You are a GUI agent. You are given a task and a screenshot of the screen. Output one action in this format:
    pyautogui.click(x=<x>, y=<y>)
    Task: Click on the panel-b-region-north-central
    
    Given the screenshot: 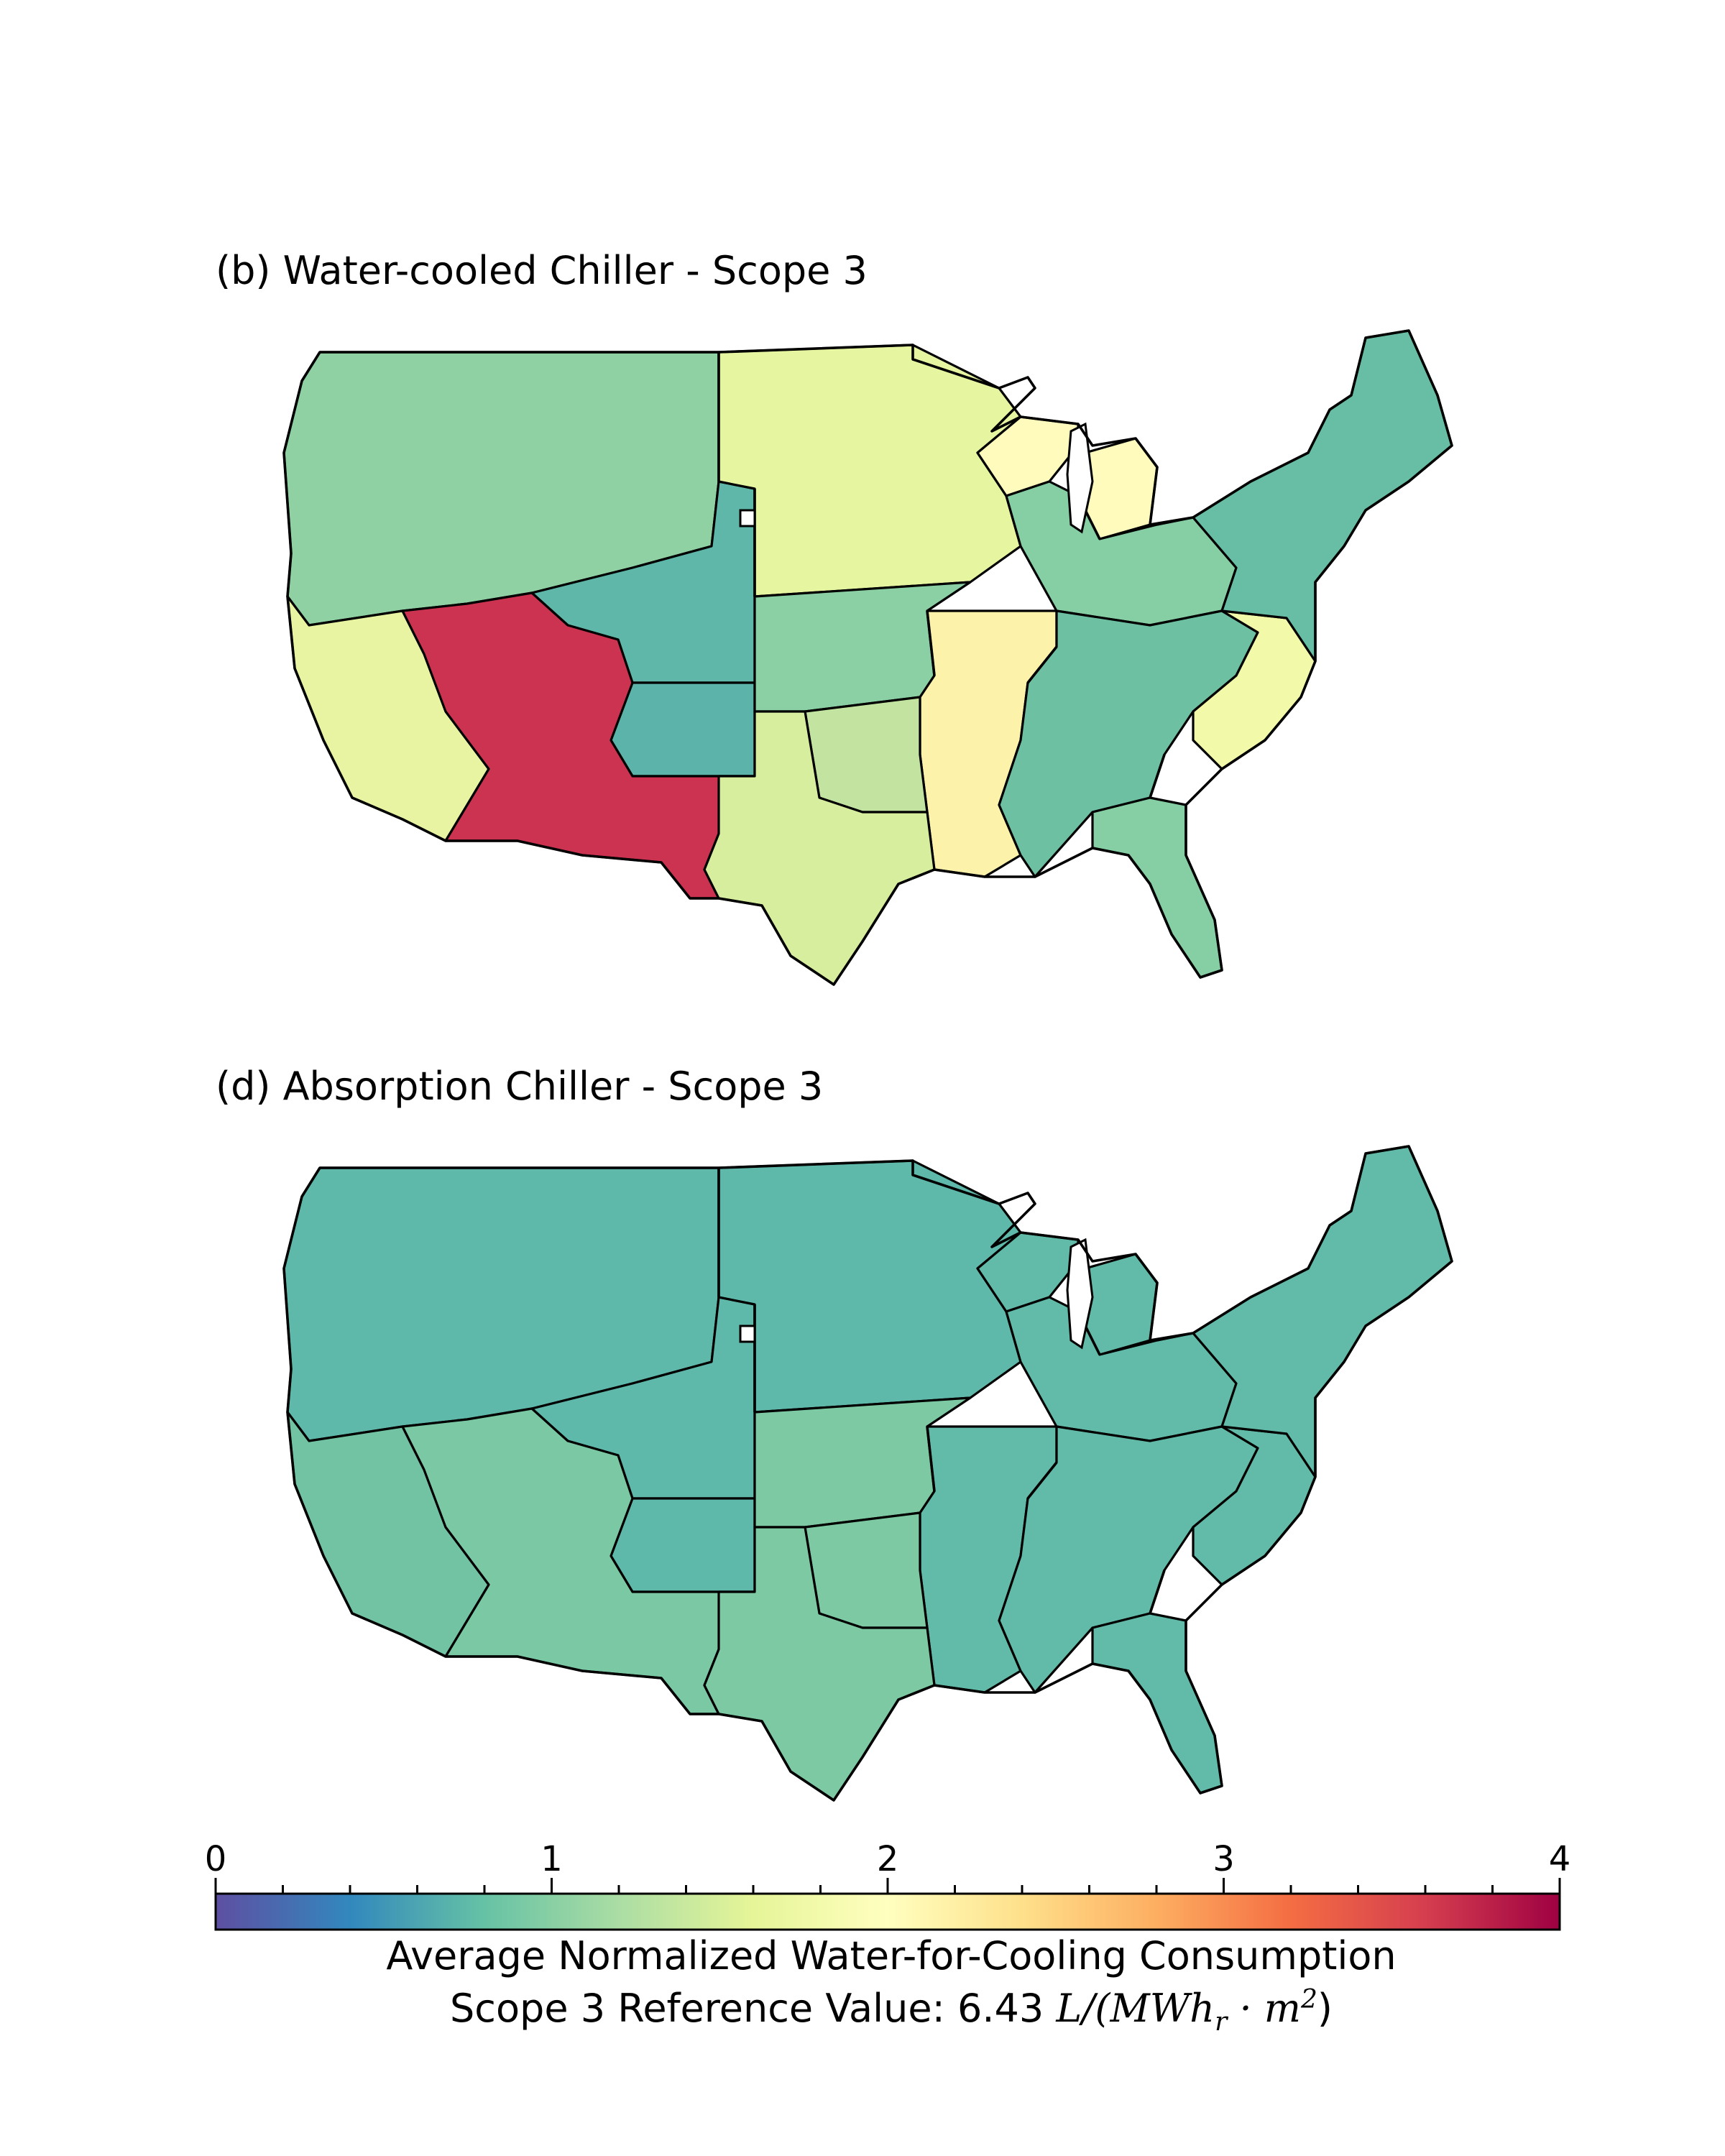 What is the action you would take?
    pyautogui.click(x=869, y=471)
    